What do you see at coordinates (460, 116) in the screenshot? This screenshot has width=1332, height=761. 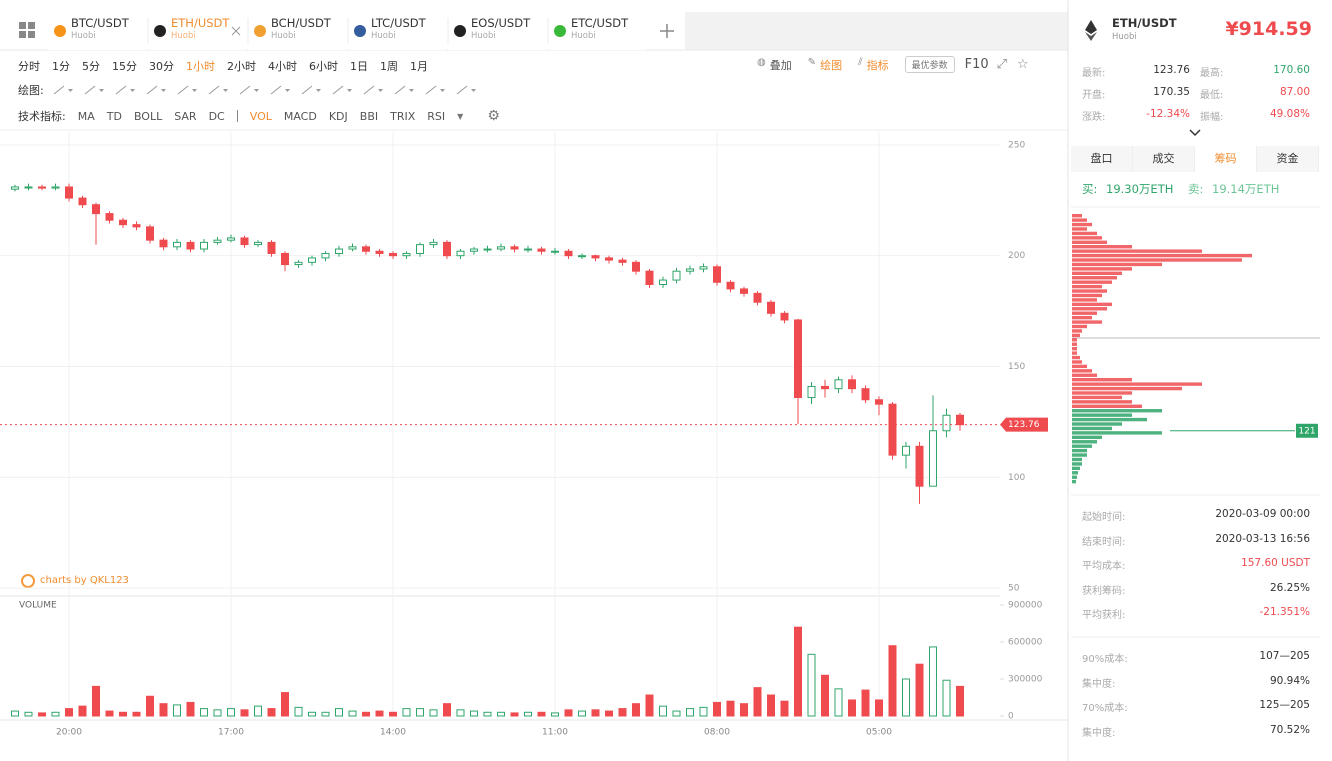 I see `indicator-more: ▼` at bounding box center [460, 116].